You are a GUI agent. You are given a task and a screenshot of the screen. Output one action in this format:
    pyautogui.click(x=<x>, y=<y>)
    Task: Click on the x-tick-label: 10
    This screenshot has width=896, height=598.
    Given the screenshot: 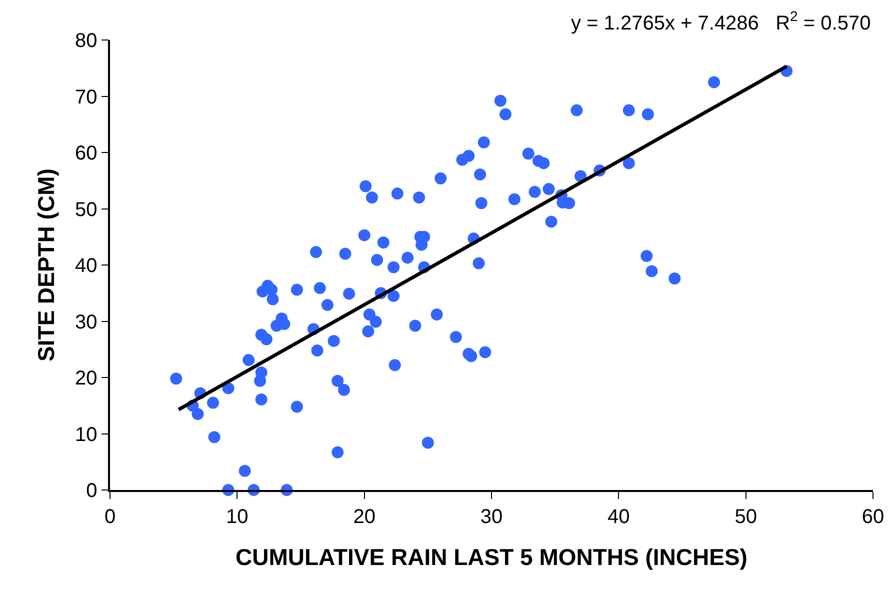 What is the action you would take?
    pyautogui.click(x=237, y=517)
    